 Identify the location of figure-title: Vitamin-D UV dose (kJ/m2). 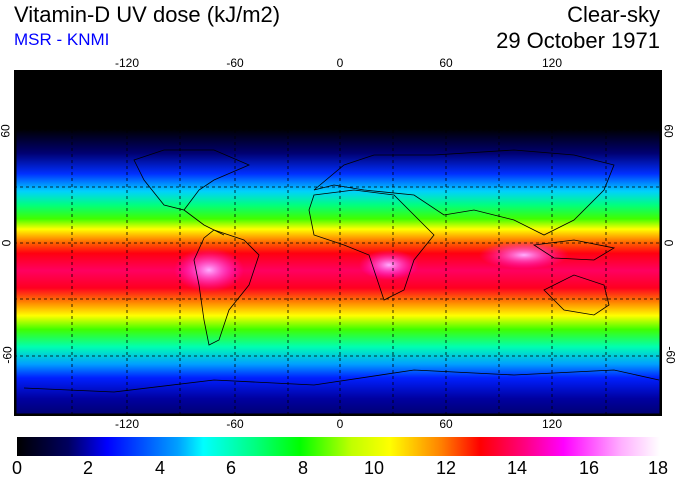
(147, 14).